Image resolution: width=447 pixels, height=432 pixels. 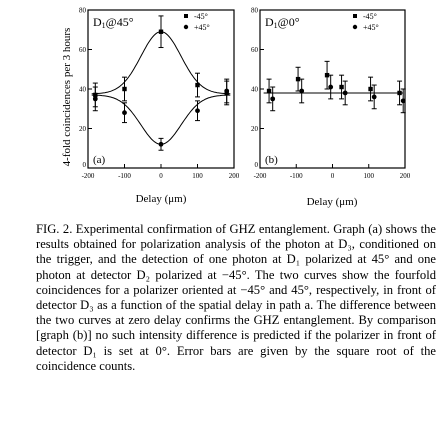 What do you see at coordinates (202, 27) in the screenshot?
I see `panel-a-legend-label: +45°` at bounding box center [202, 27].